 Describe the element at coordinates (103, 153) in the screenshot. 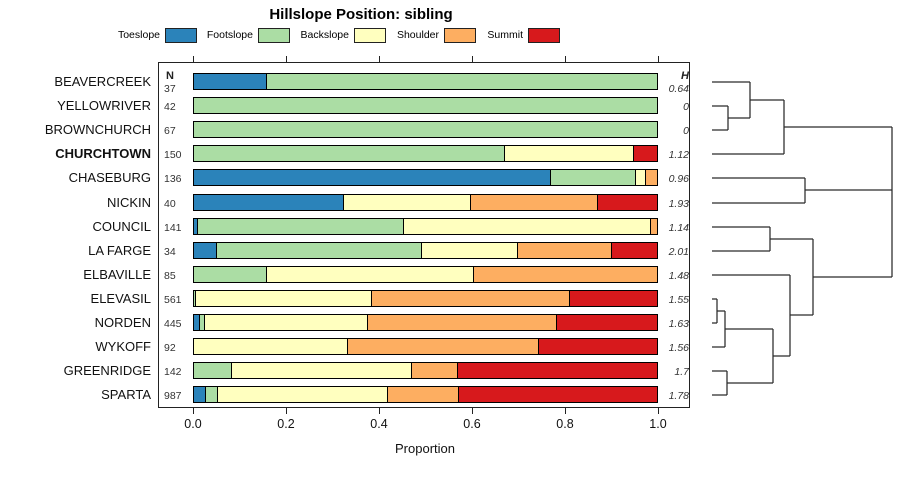

I see `row-label: CHURCHTOWN` at that location.